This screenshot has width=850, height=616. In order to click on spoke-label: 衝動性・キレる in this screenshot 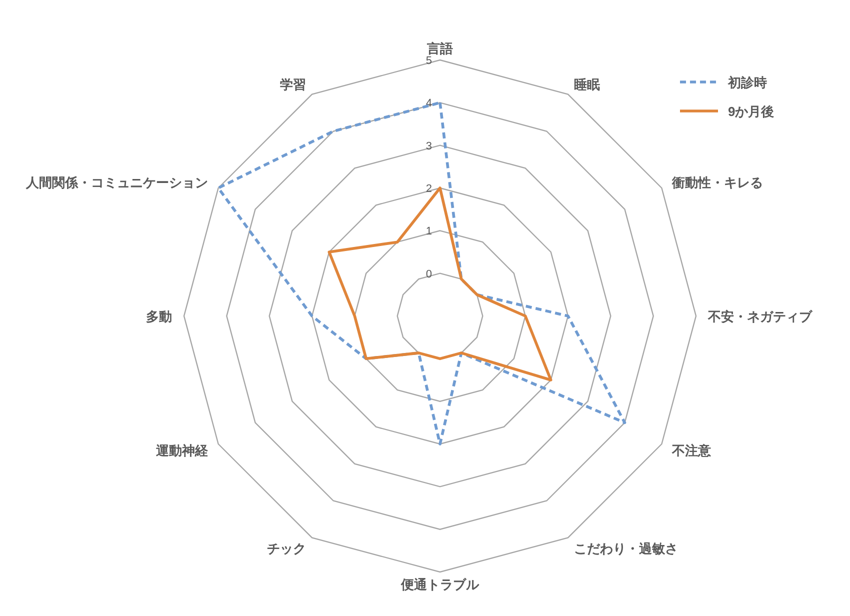, I will do `click(717, 182)`.